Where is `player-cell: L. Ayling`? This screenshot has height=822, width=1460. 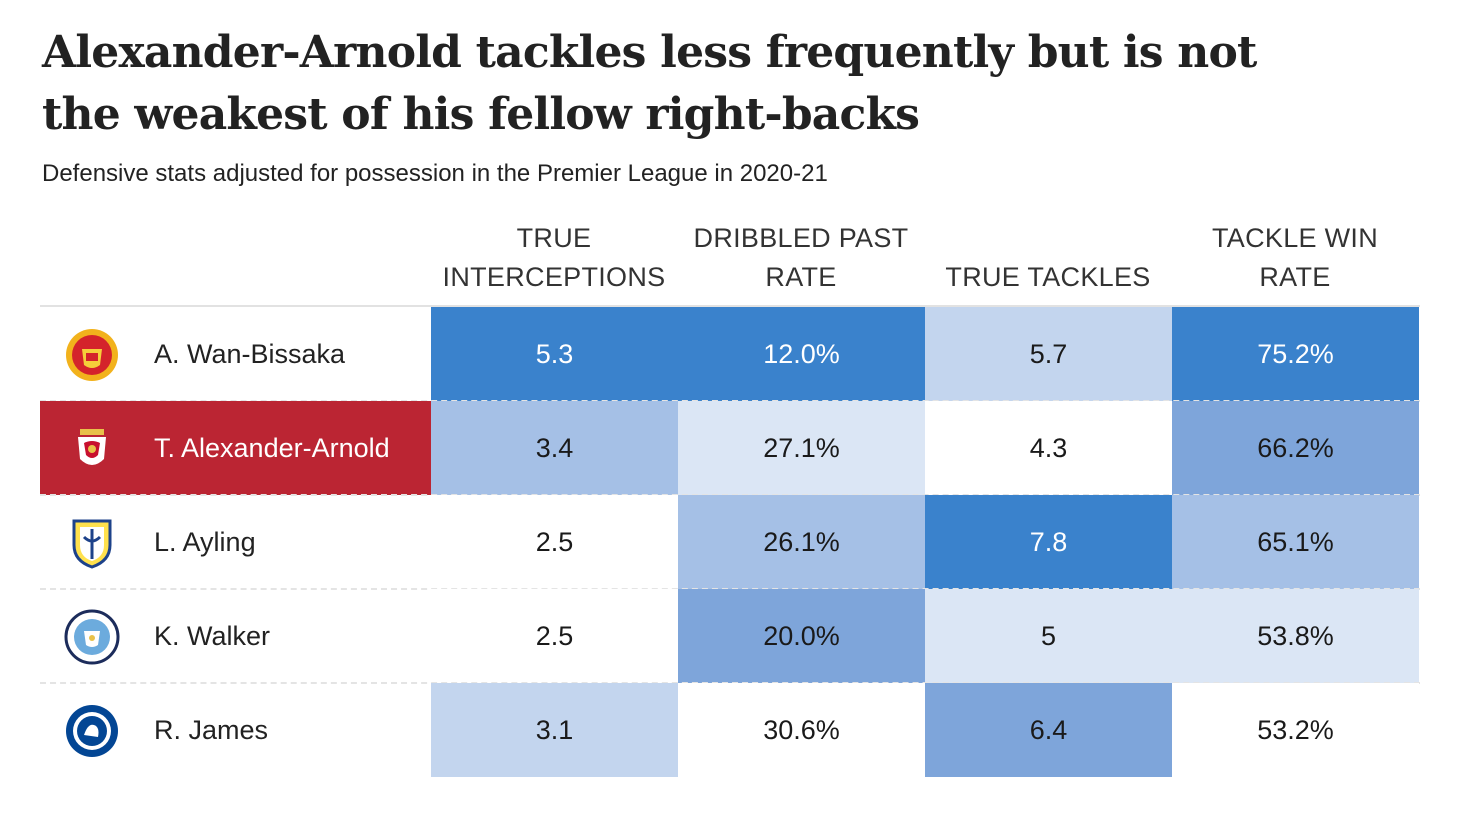 player-cell: L. Ayling is located at coordinates (235, 542).